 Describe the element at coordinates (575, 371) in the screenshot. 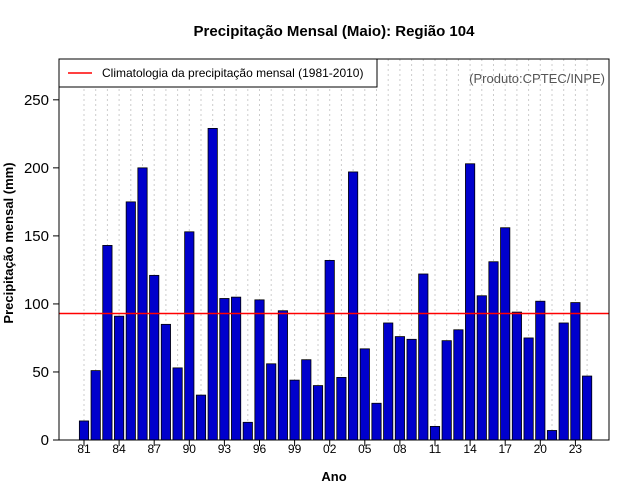

I see `bar-2023` at that location.